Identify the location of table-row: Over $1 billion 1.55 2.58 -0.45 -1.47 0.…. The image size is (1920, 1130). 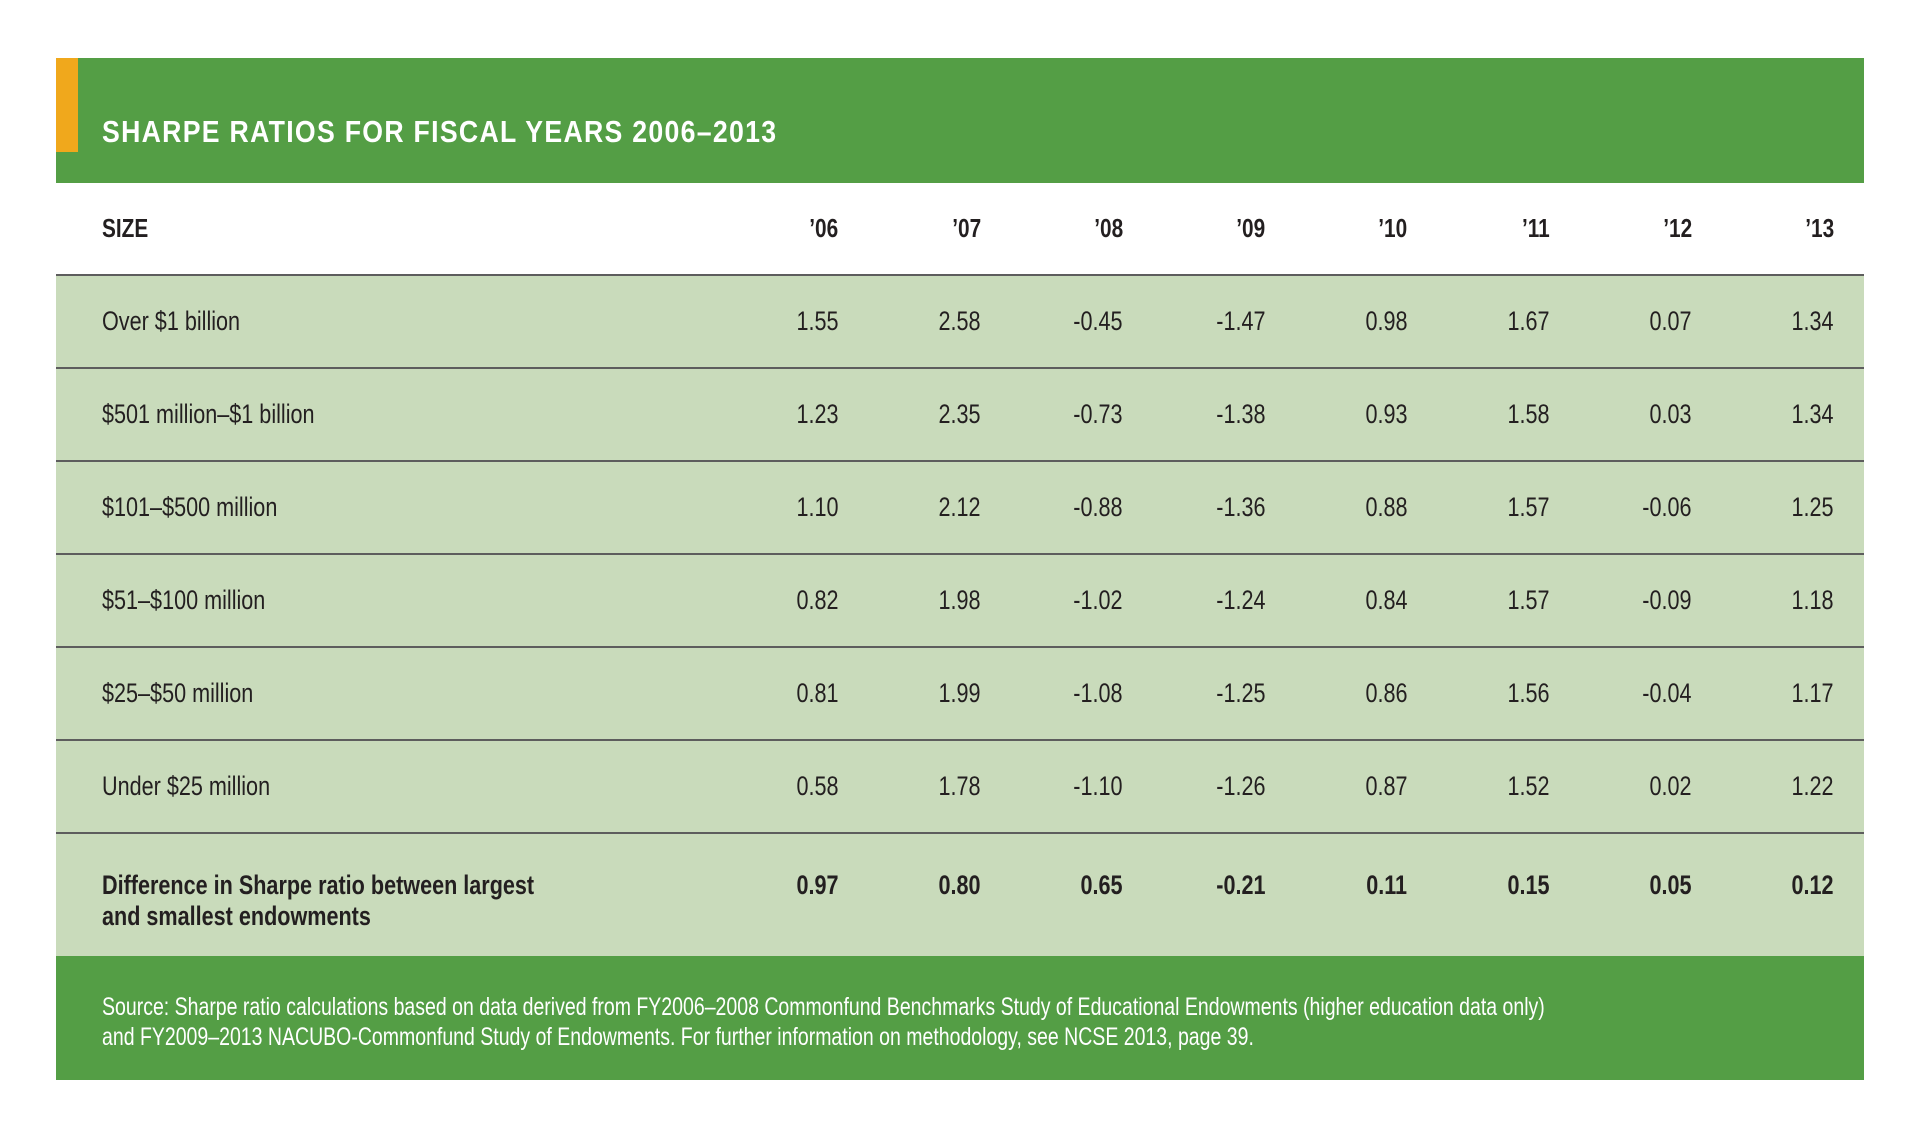
(960, 321).